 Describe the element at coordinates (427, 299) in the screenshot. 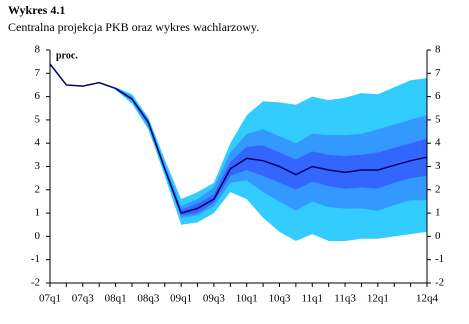

I see `x-tick-label: 12q4` at that location.